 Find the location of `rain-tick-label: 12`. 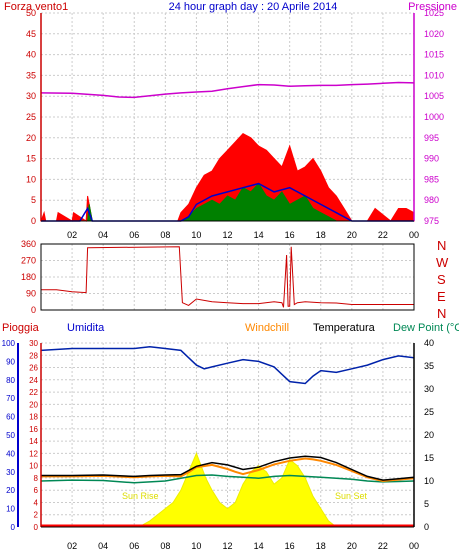

rain-tick-label: 12 is located at coordinates (33, 453).